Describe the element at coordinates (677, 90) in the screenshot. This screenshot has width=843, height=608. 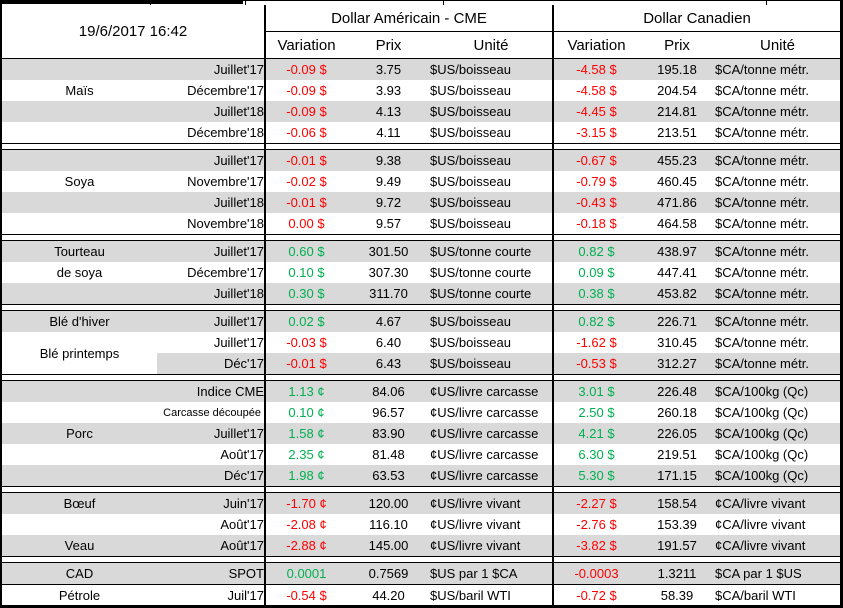
I see `ca-price-cell: 204.54` at that location.